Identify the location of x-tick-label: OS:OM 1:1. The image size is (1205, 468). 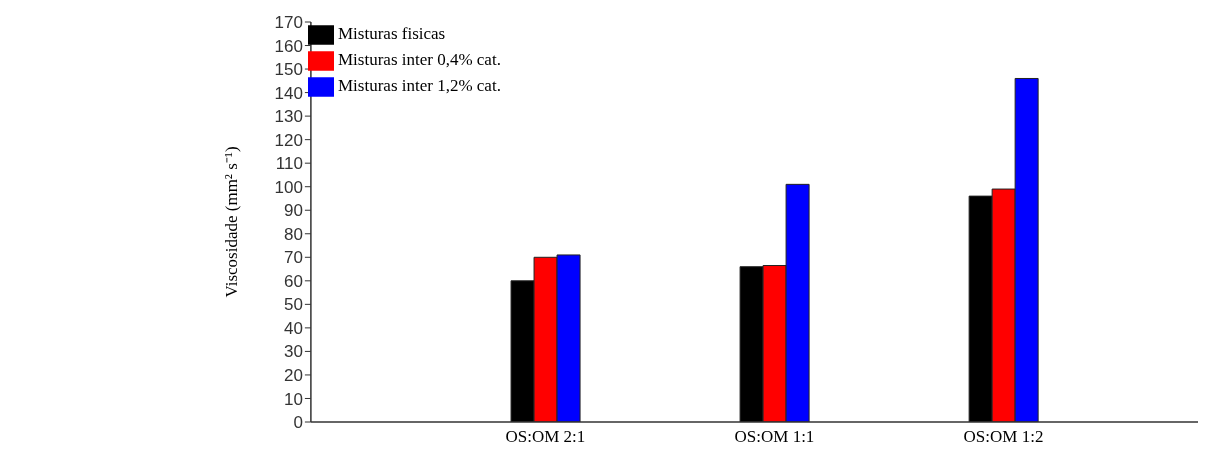
(774, 437).